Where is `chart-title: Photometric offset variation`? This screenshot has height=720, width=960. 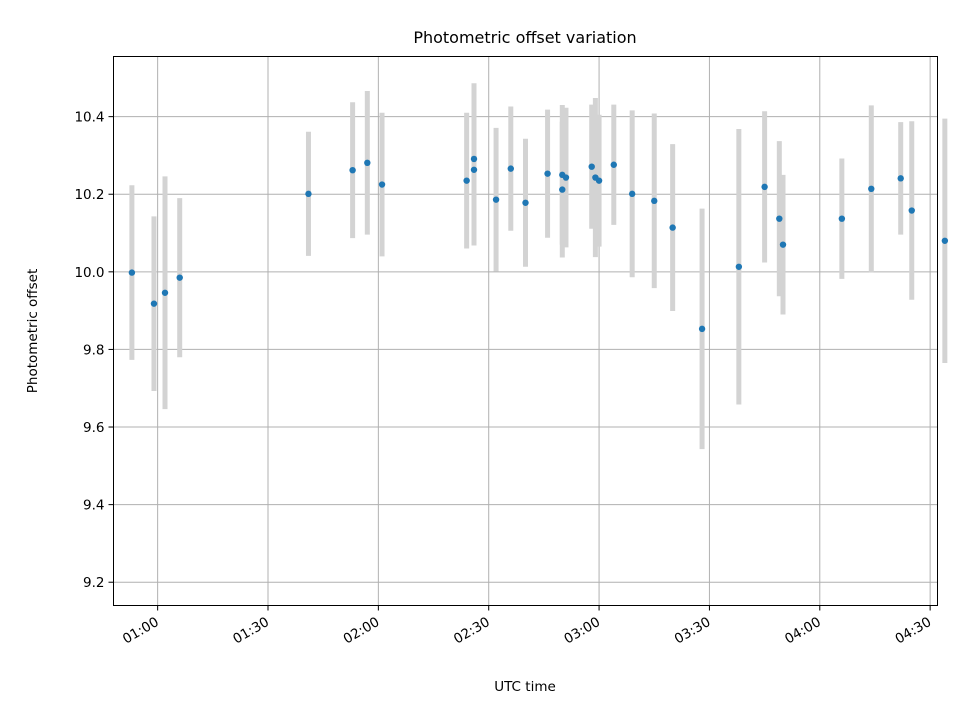 chart-title: Photometric offset variation is located at coordinates (524, 37).